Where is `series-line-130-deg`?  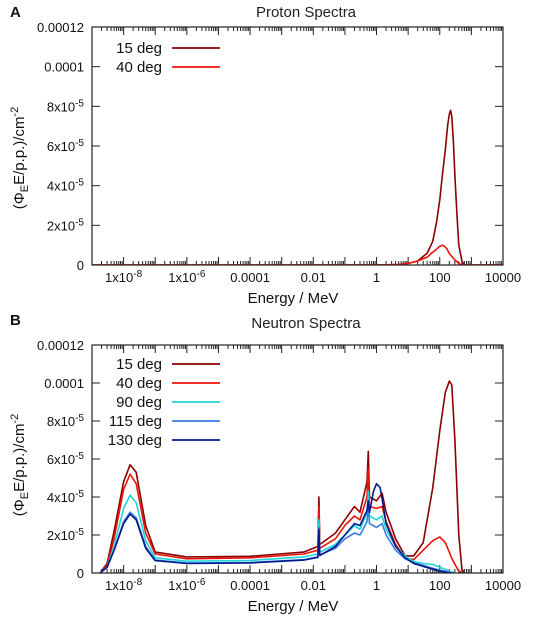
series-line-130-deg is located at coordinates (274, 527).